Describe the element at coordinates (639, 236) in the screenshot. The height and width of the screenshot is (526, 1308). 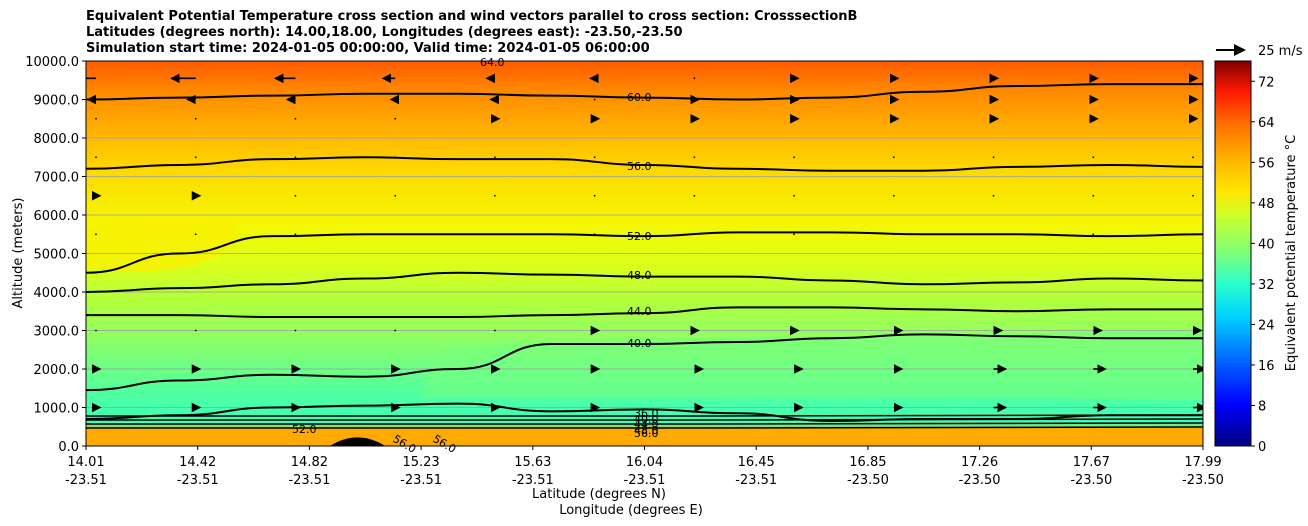
I see `contour-label-52: 52.0` at that location.